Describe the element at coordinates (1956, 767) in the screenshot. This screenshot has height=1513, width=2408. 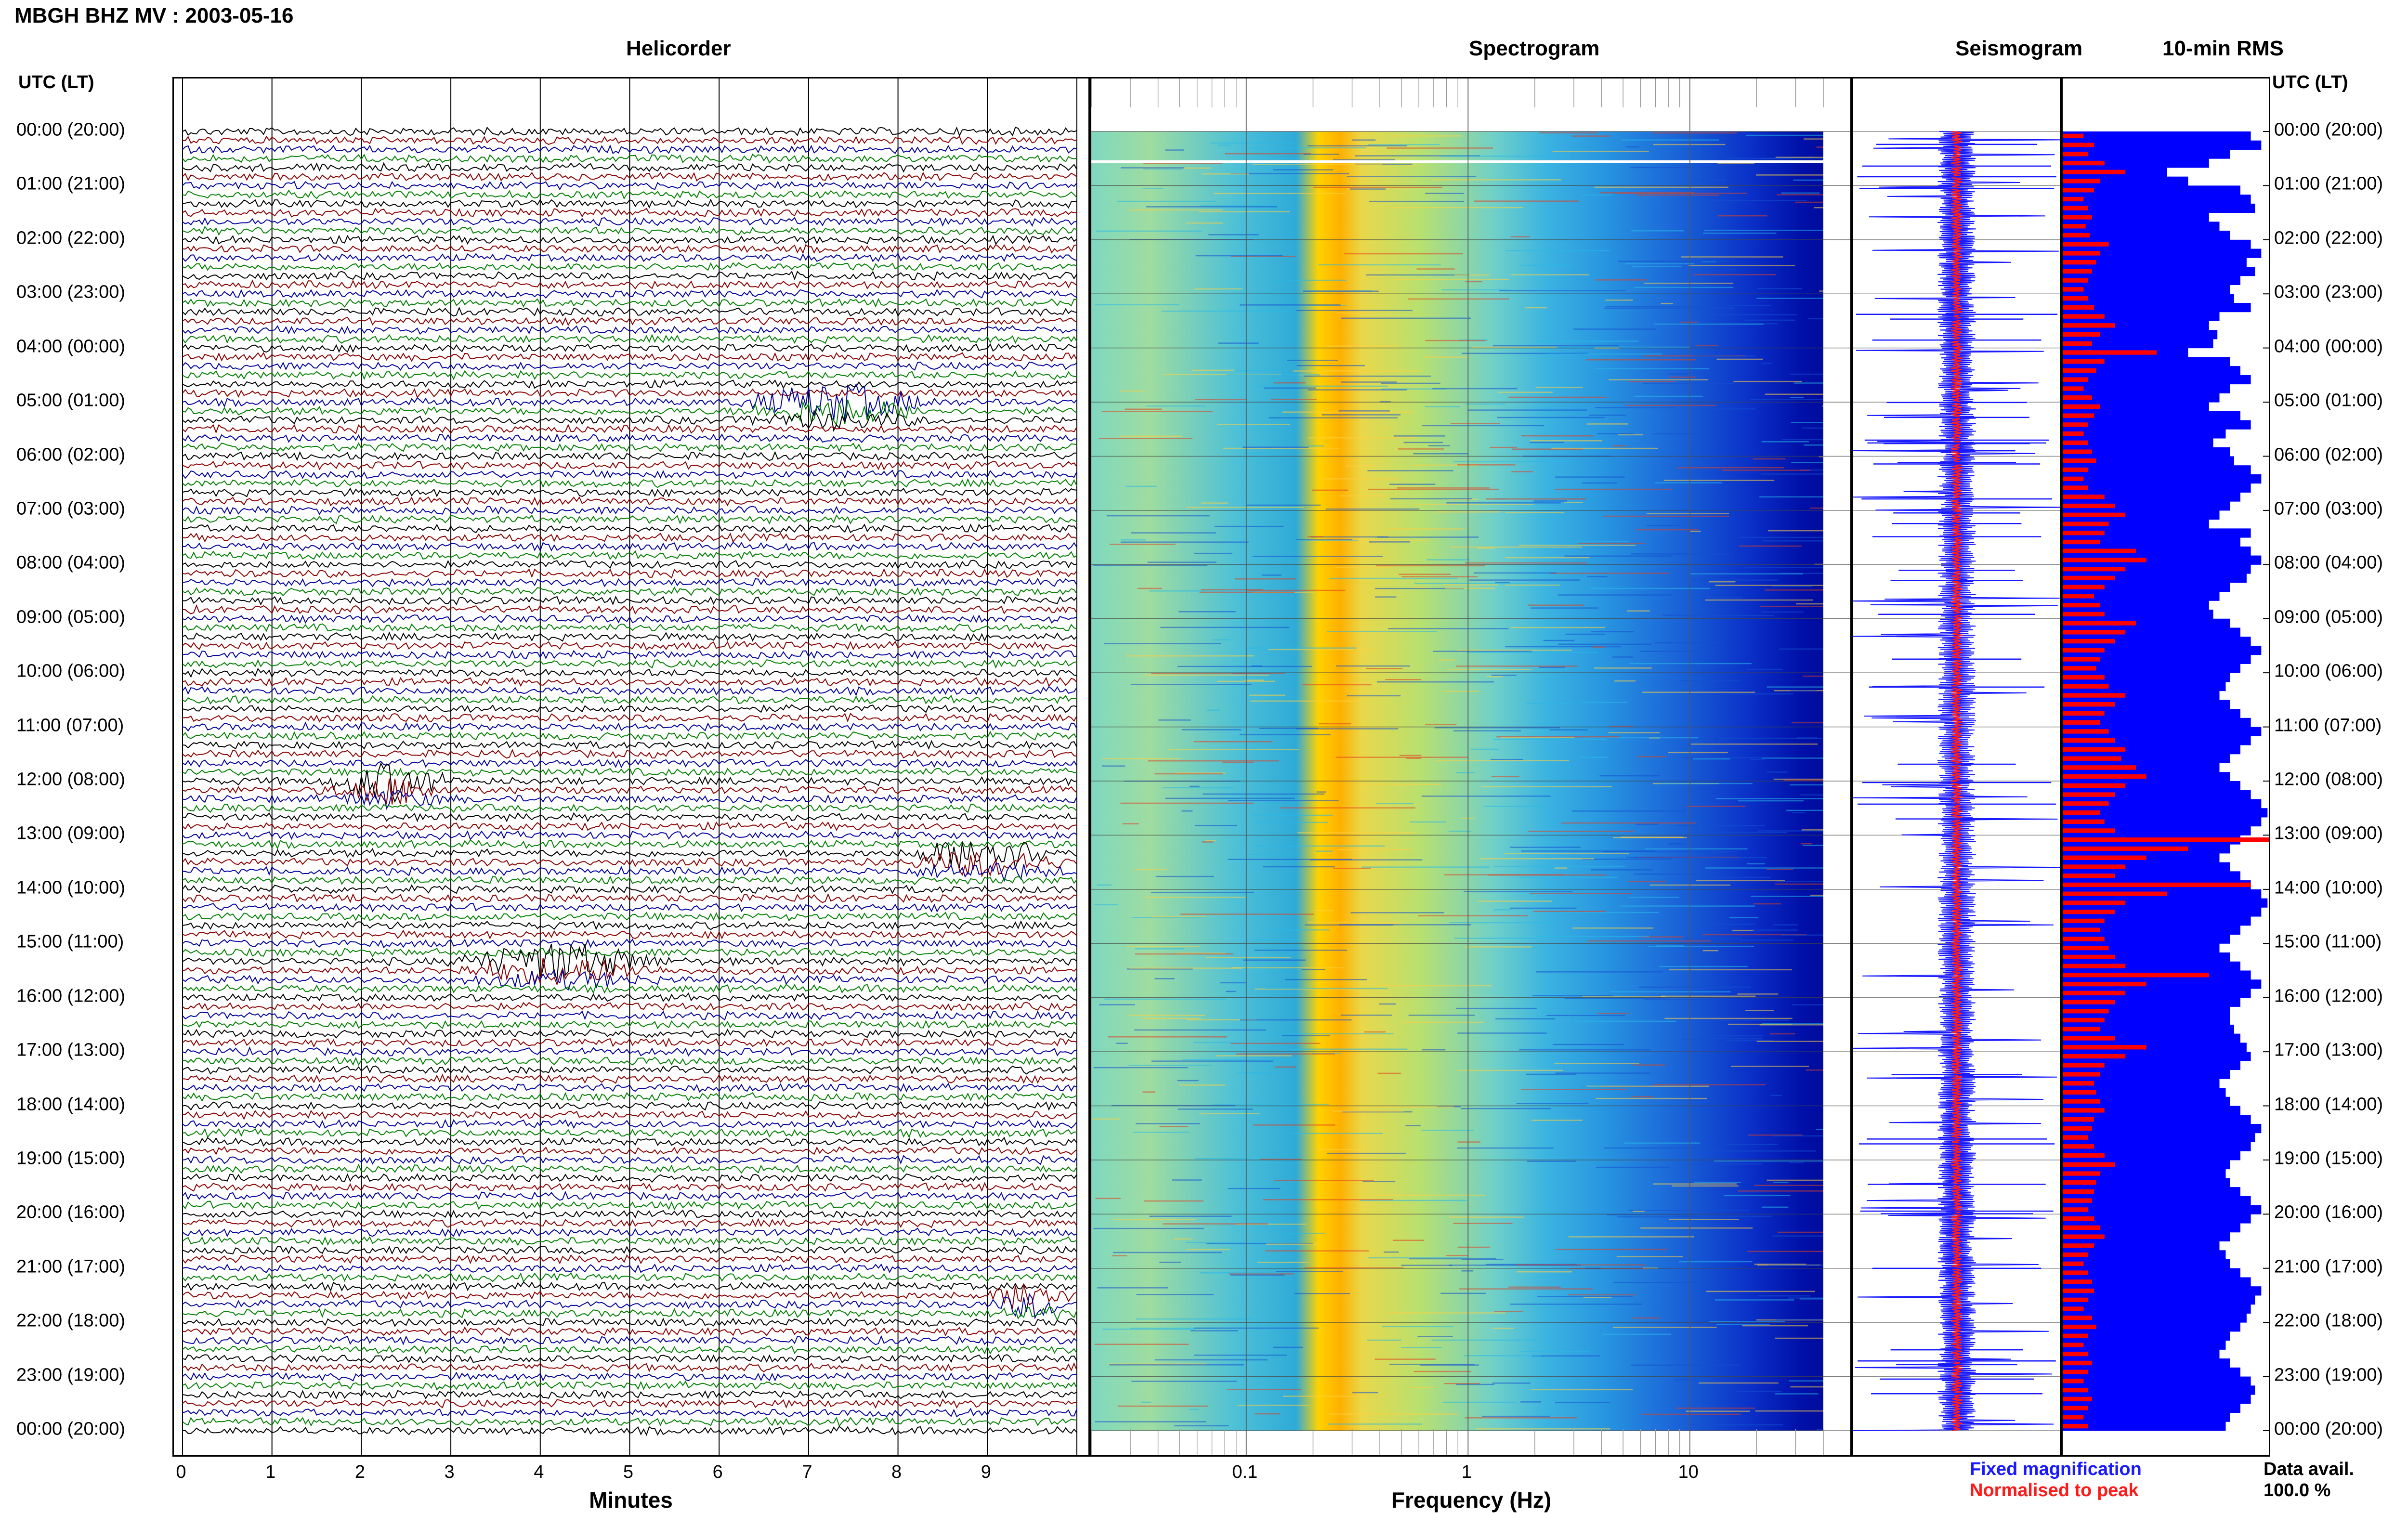
I see `seismogram-panel` at that location.